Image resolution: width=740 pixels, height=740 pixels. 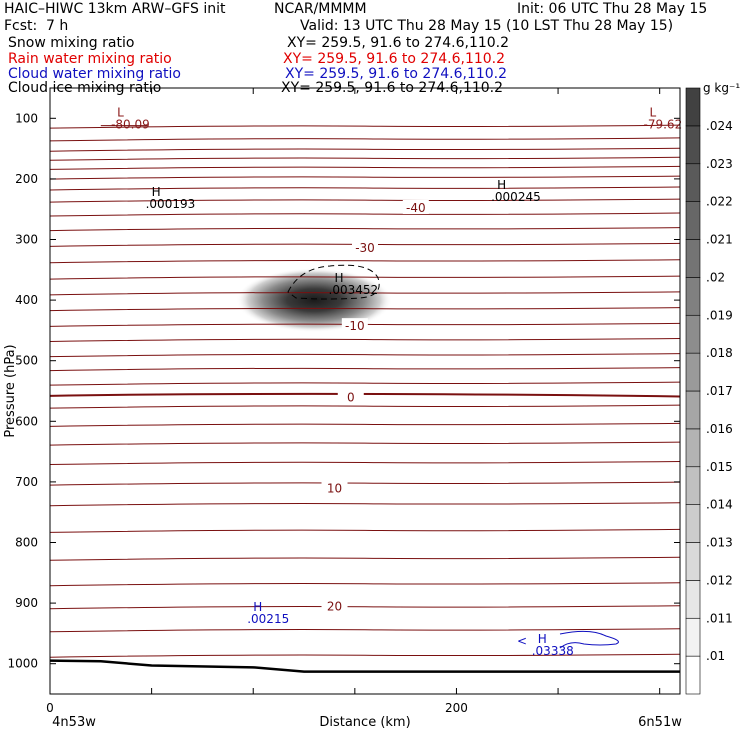 What do you see at coordinates (612, 9) in the screenshot?
I see `init-time: Init: 06 UTC Thu 28 May 15` at bounding box center [612, 9].